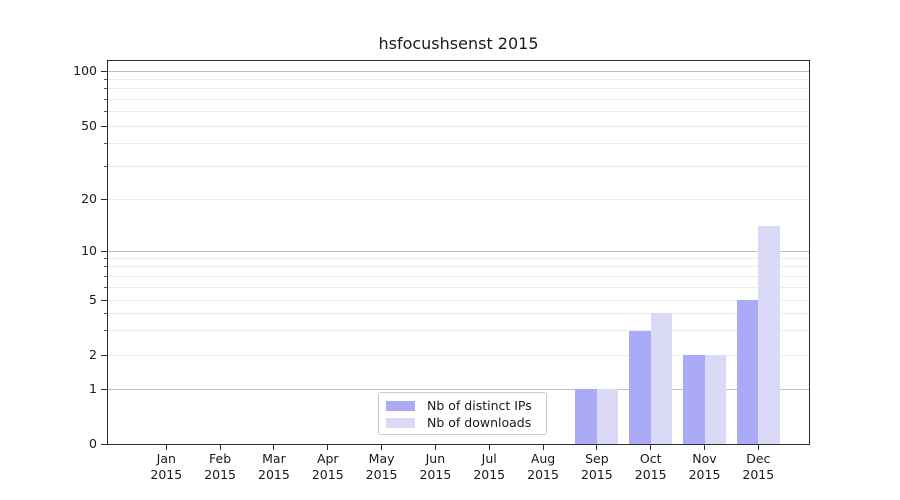 This screenshot has height=500, width=900. Describe the element at coordinates (93, 388) in the screenshot. I see `y-tick-label: 1` at that location.